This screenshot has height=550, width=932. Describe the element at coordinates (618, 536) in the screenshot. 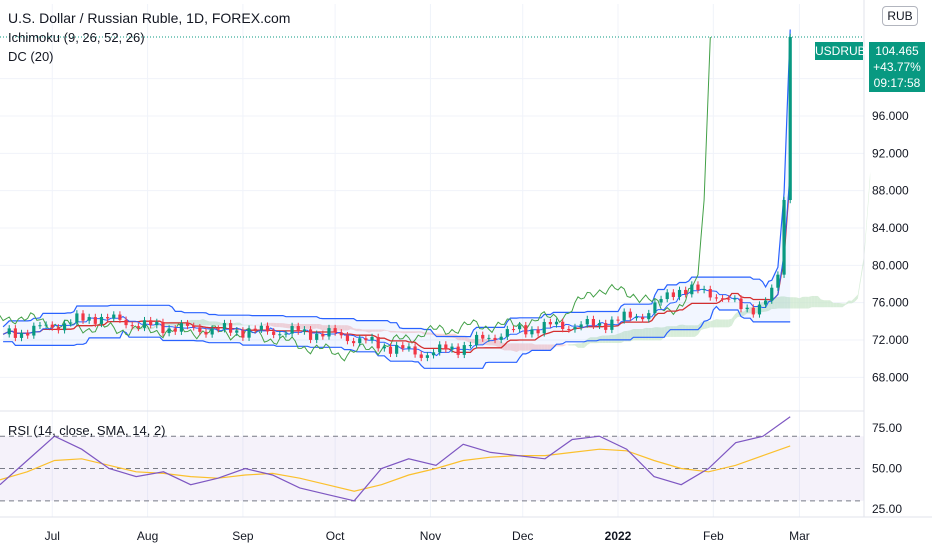

I see `x-tick-label: 2022` at that location.